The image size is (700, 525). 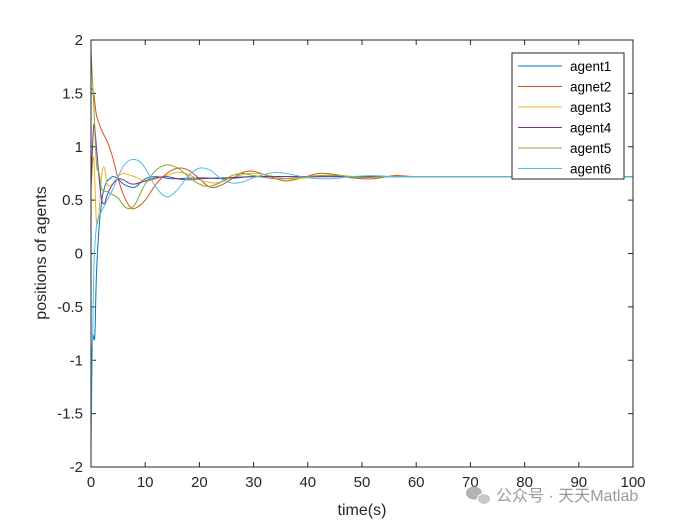 I want to click on x-tick-label: 30, so click(x=253, y=482).